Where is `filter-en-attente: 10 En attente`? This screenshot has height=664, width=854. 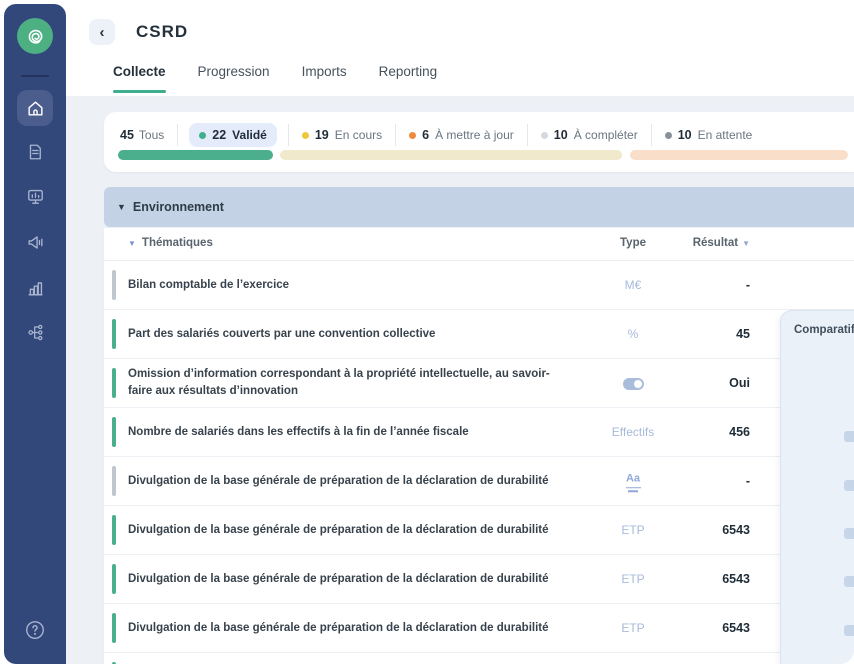
filter-en-attente: 10 En attente is located at coordinates (709, 135).